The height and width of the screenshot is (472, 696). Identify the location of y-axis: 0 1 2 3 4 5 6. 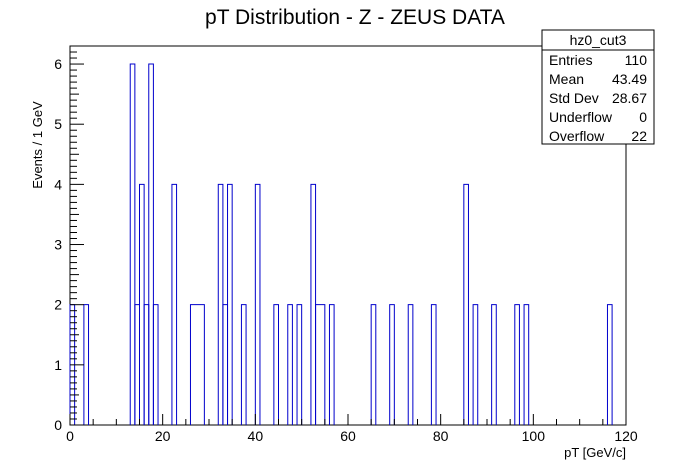
(69, 239).